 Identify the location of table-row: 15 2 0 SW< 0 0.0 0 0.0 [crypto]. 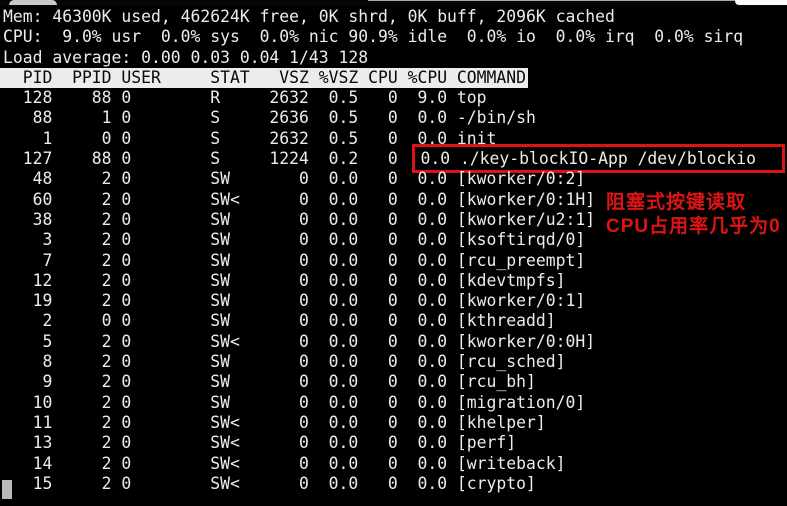
(269, 483).